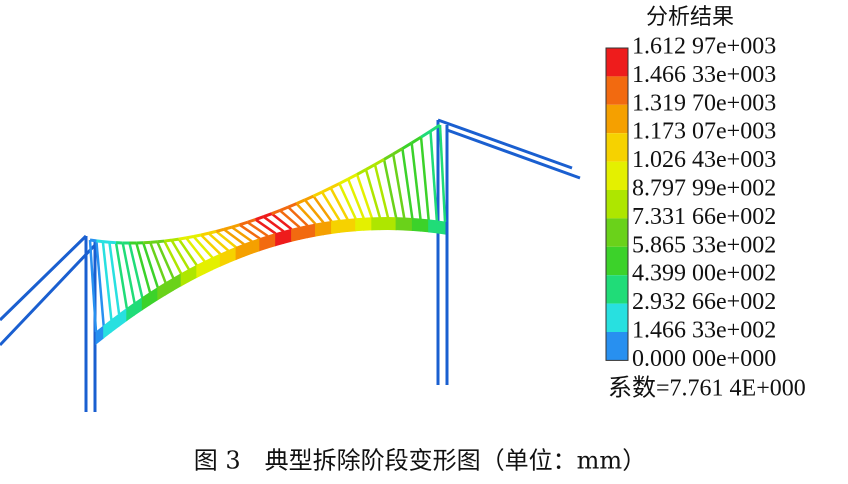 The width and height of the screenshot is (848, 484). I want to click on legend-label: 7.331 66e+002, so click(704, 217).